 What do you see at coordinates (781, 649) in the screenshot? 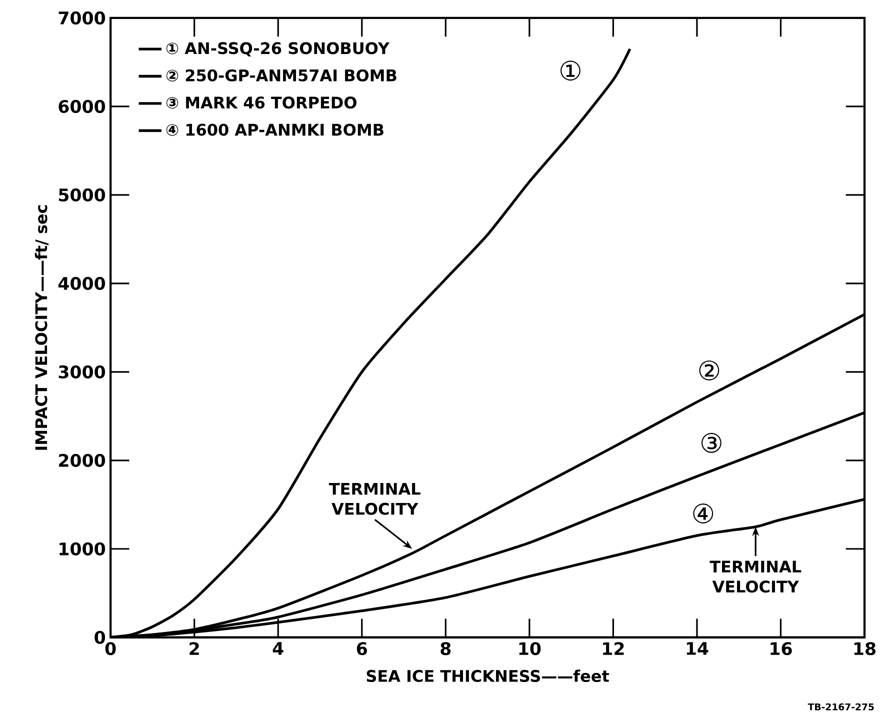
I see `x-tick-label: 16` at bounding box center [781, 649].